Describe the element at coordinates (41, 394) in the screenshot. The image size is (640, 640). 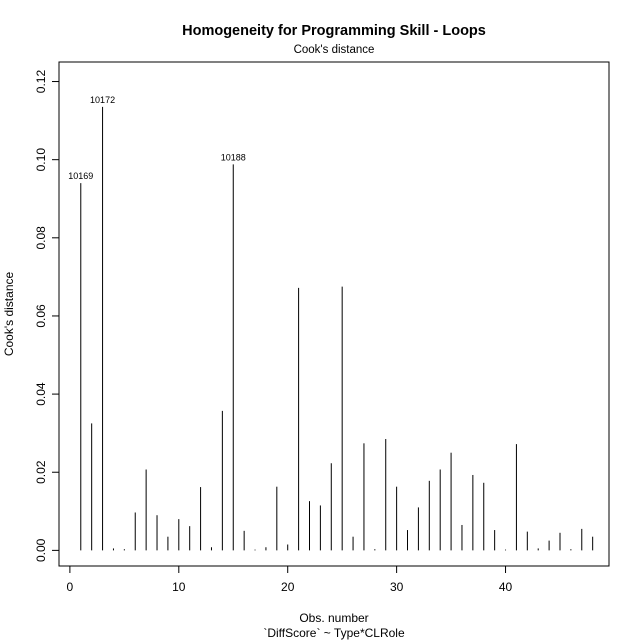
I see `y-tick-label: 0.04` at that location.